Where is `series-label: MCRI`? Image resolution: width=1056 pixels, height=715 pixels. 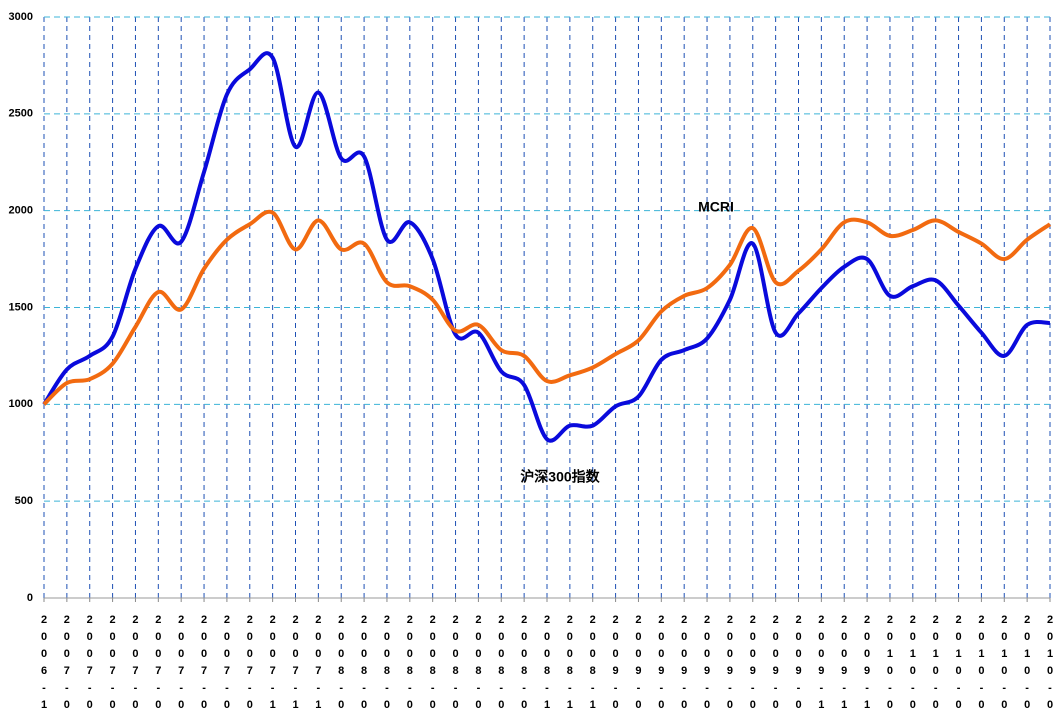
series-label: MCRI is located at coordinates (716, 207).